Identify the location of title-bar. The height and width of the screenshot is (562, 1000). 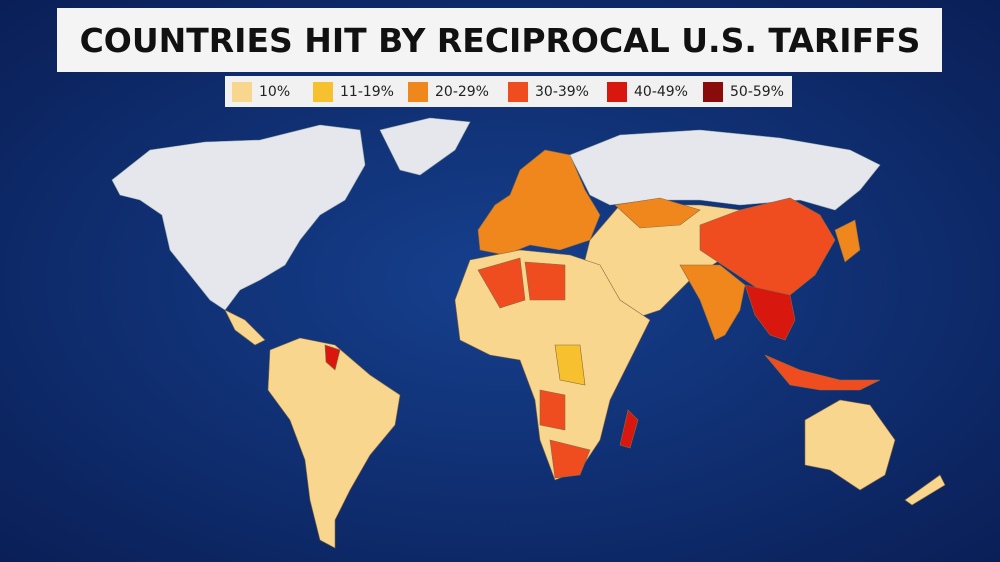
(499, 40).